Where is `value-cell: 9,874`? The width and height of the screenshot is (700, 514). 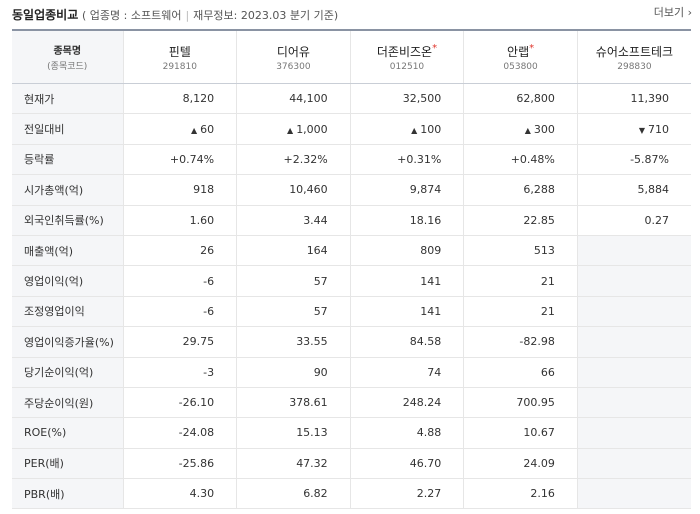 value-cell: 9,874 is located at coordinates (406, 190).